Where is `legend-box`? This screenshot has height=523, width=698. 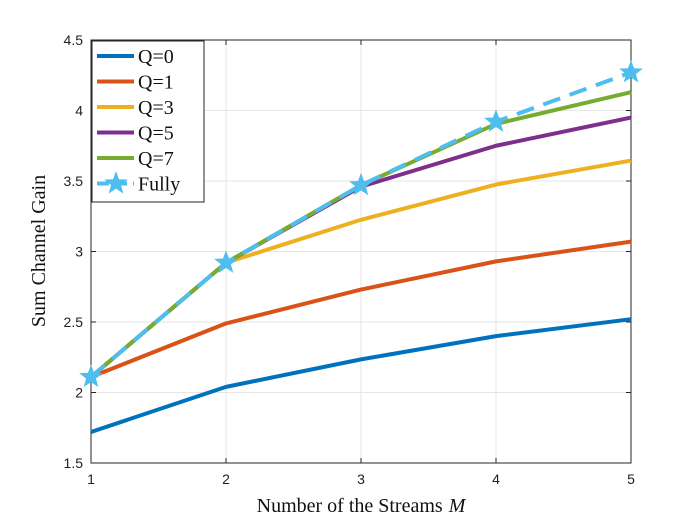 legend-box is located at coordinates (148, 121).